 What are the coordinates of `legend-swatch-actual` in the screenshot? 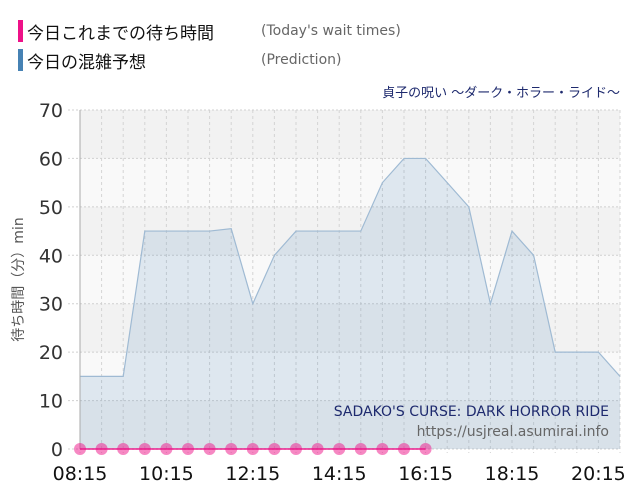 It's located at (20, 31).